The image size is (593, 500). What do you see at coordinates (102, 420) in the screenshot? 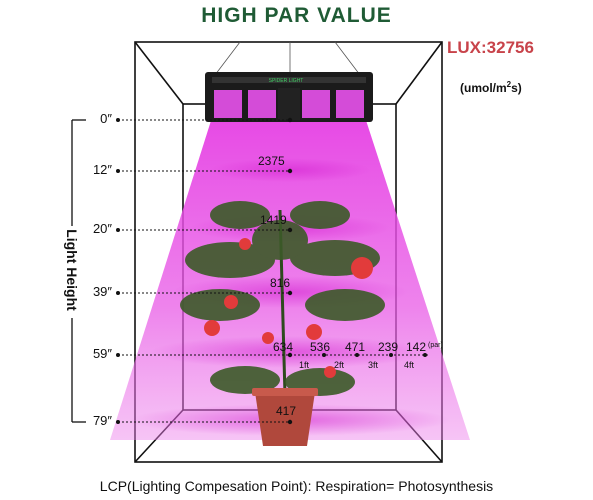
I see `height-label-79: 79″` at bounding box center [102, 420].